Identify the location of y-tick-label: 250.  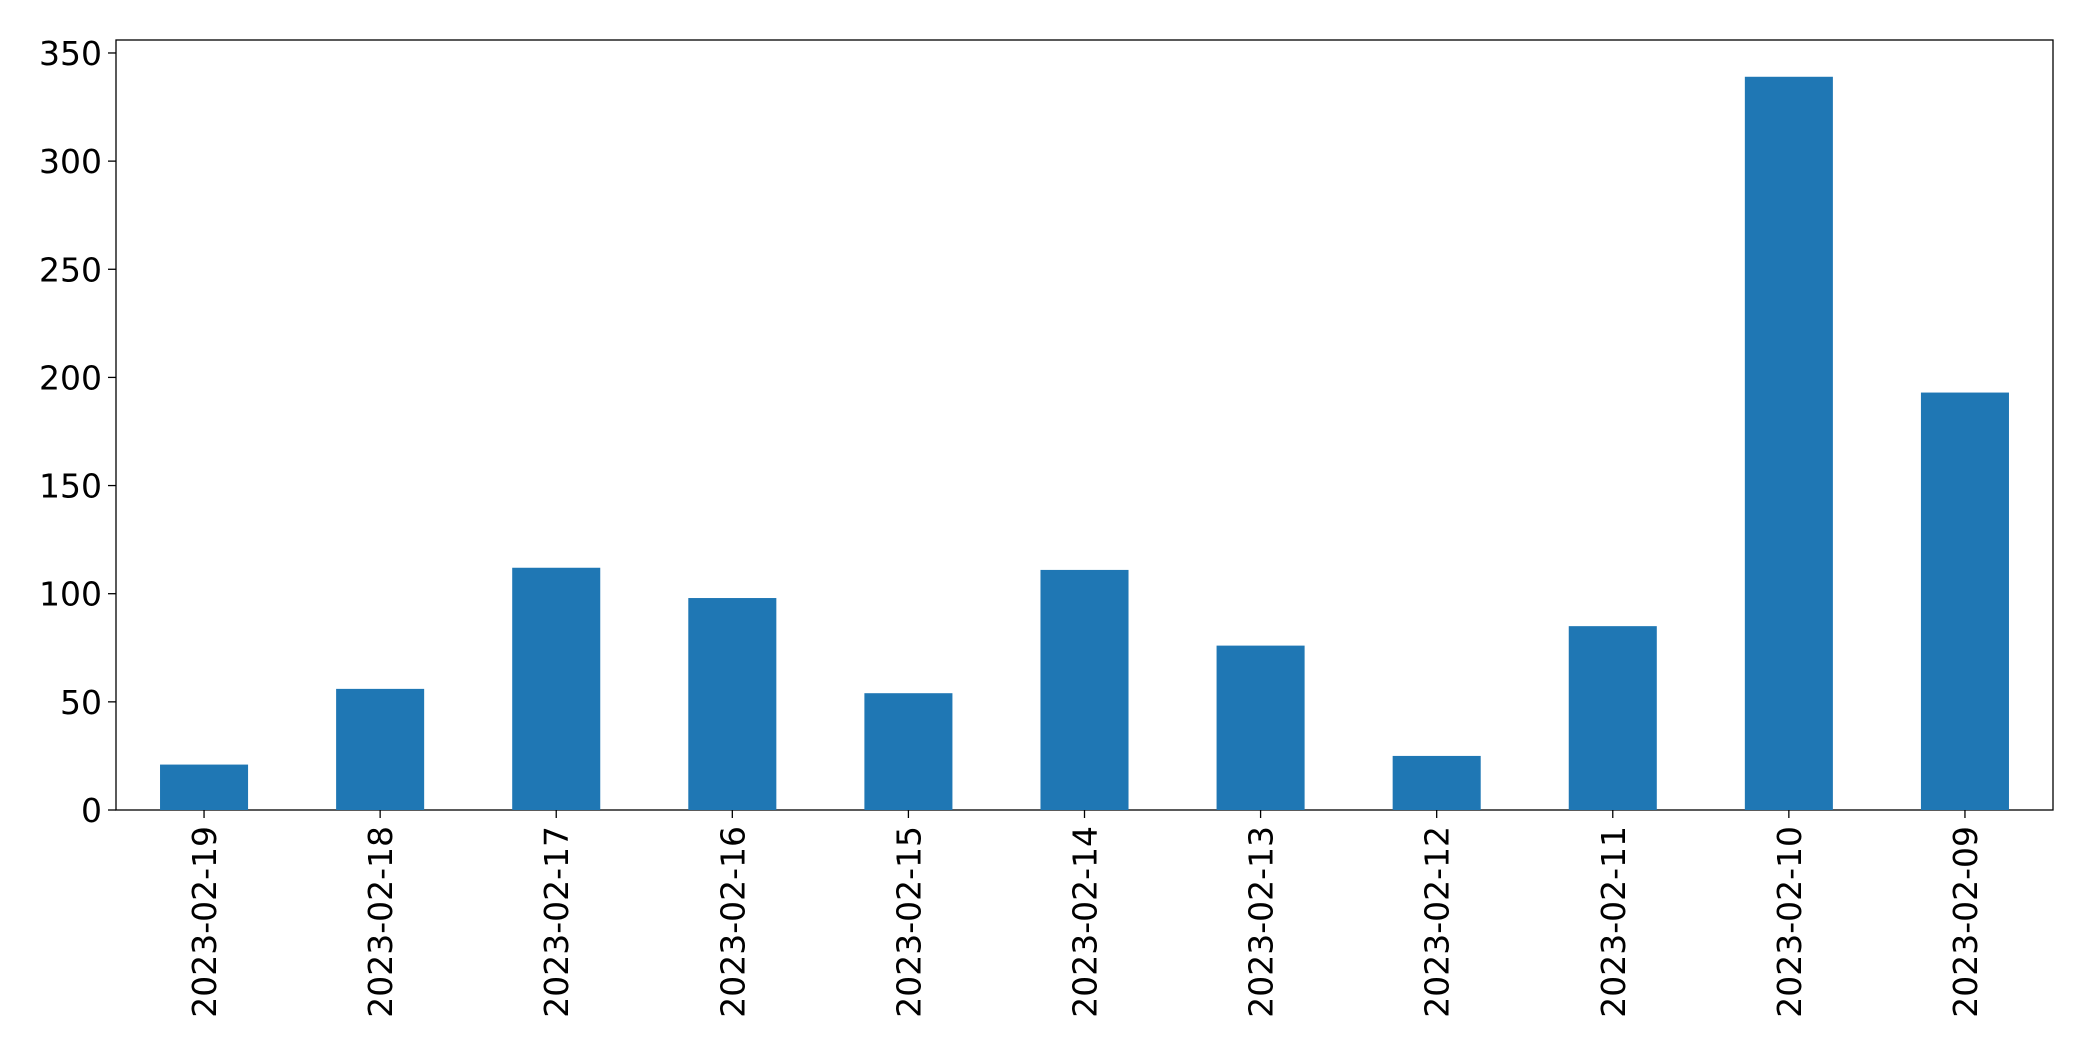
(70, 269).